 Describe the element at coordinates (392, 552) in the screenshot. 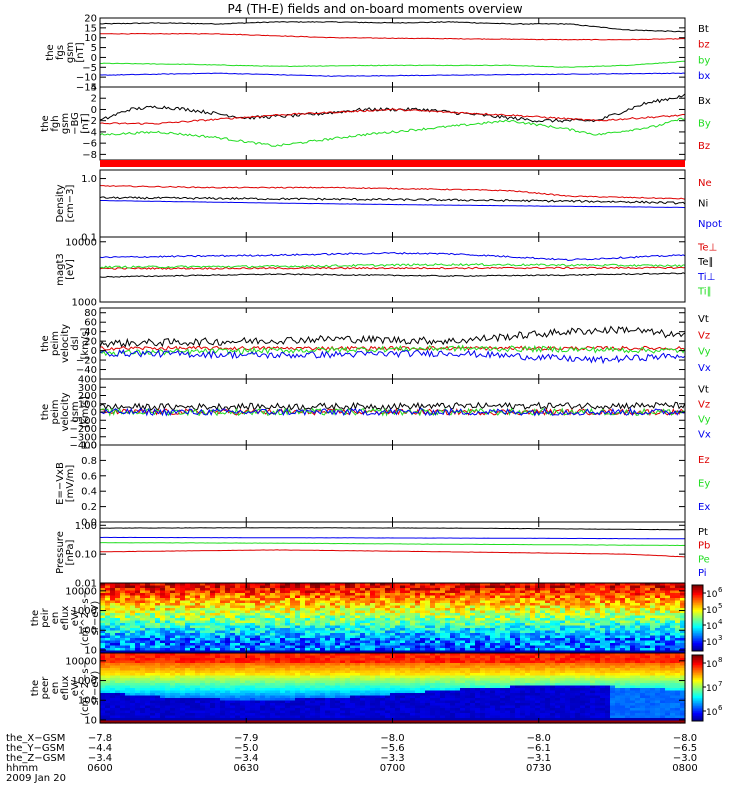

I see `frame-pressure` at that location.